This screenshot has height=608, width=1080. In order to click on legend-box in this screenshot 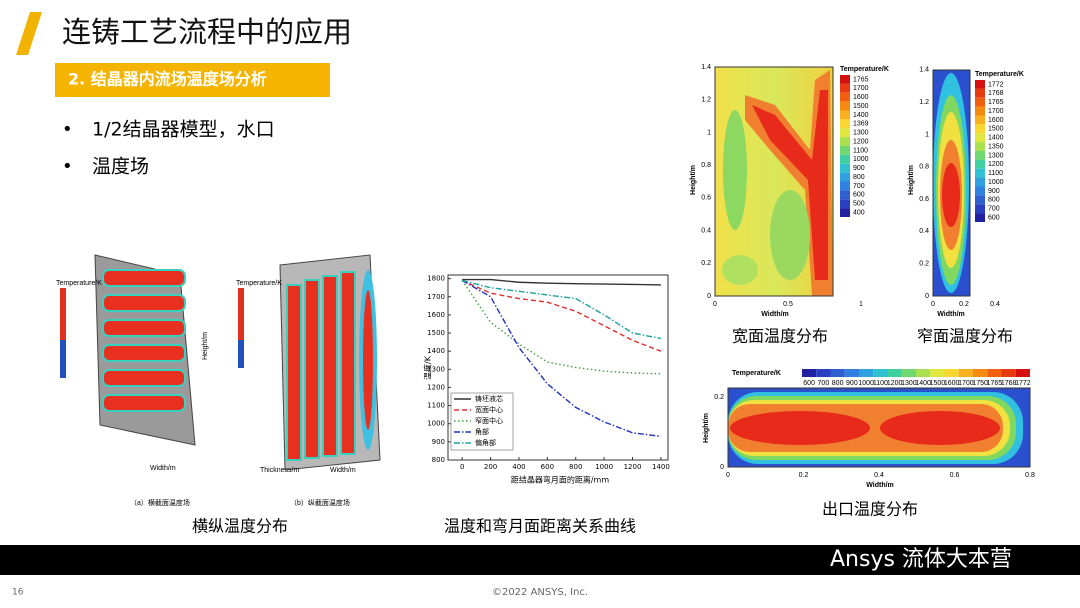, I will do `click(482, 421)`.